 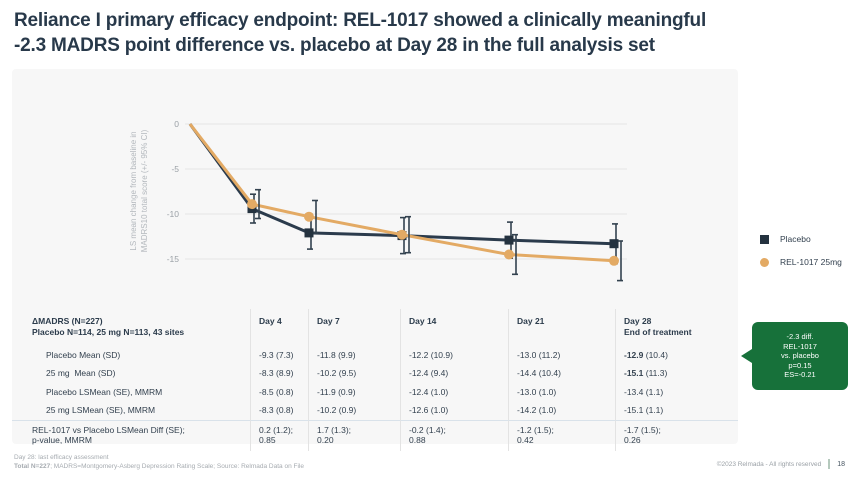 I want to click on table-cell: -12.9 (10.4), so click(x=676, y=355).